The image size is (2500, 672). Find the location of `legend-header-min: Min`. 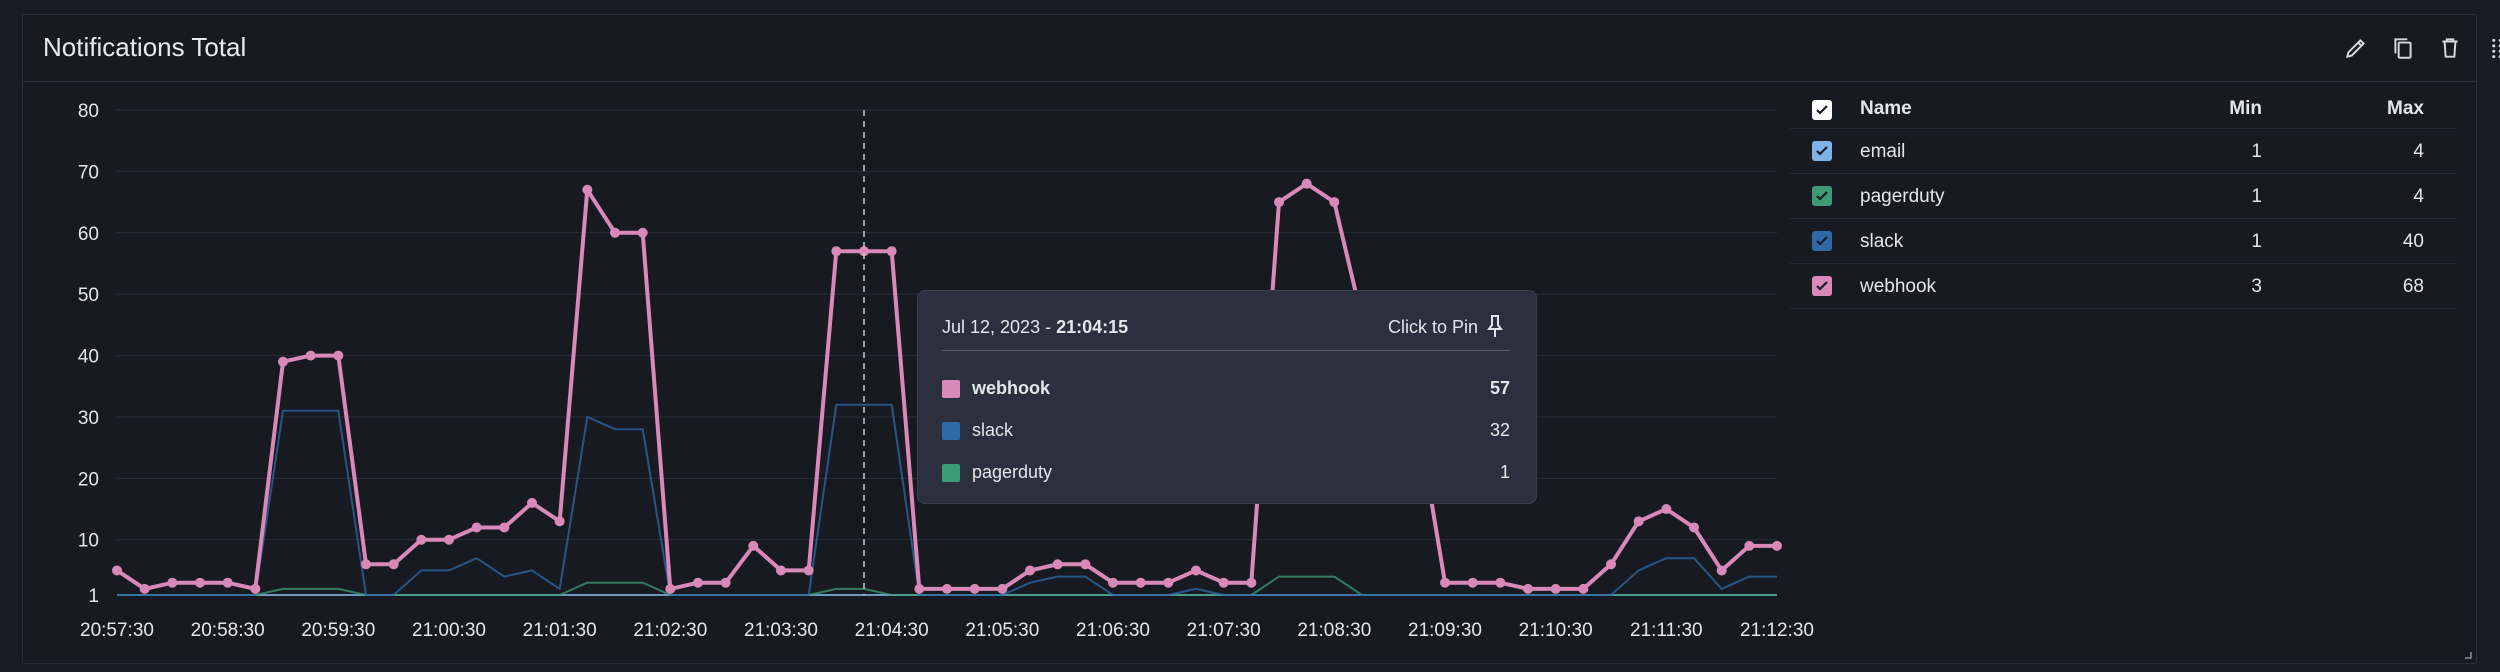

legend-header-min: Min is located at coordinates (2245, 108).